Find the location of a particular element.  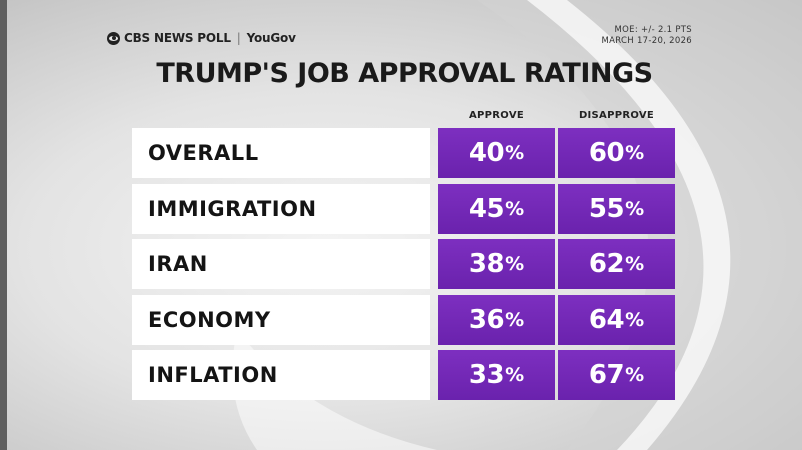

chart-title: TRUMP'S JOB APPROVAL RATINGS is located at coordinates (404, 73).